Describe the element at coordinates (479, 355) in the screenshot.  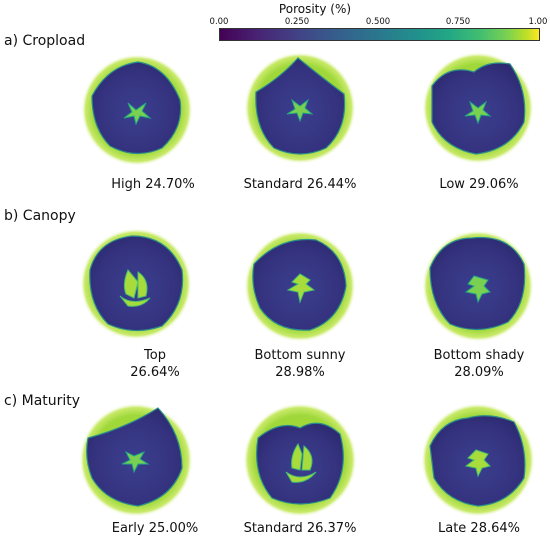
I see `caption-label: Bottom shady` at that location.